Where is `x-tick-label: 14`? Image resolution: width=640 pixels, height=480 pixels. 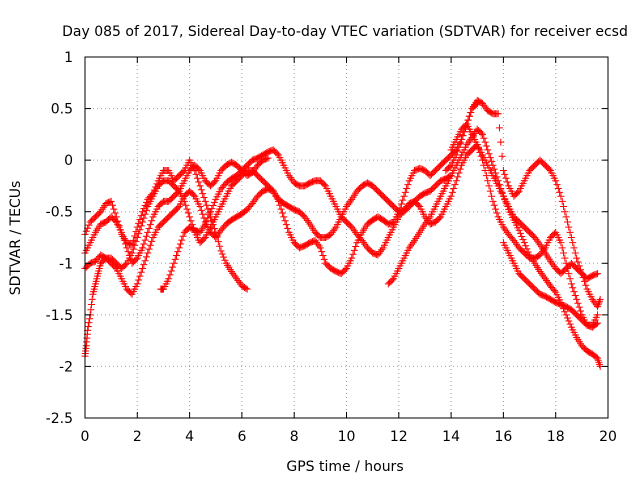
x-tick-label: 14 is located at coordinates (451, 437).